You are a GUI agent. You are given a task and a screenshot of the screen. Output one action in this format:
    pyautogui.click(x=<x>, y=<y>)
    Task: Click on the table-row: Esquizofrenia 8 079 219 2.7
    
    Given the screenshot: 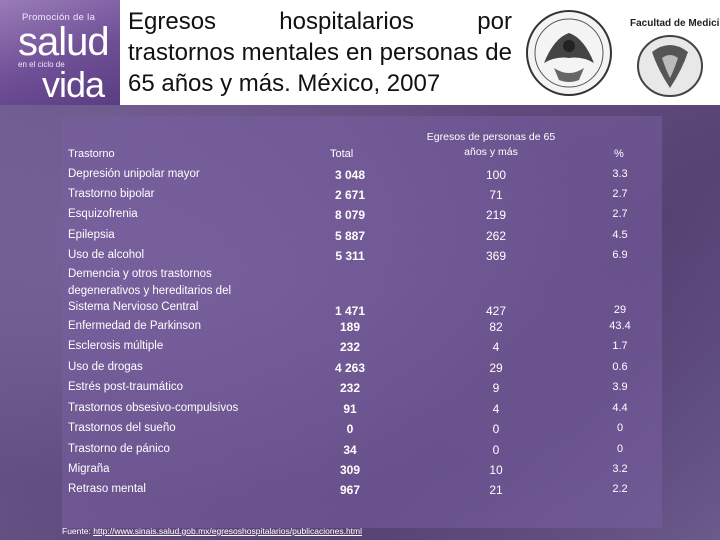 What is the action you would take?
    pyautogui.click(x=362, y=215)
    